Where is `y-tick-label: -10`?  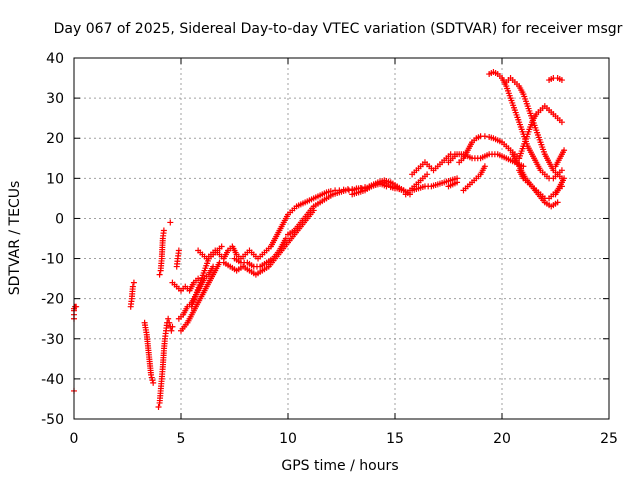 y-tick-label: -10 is located at coordinates (52, 260).